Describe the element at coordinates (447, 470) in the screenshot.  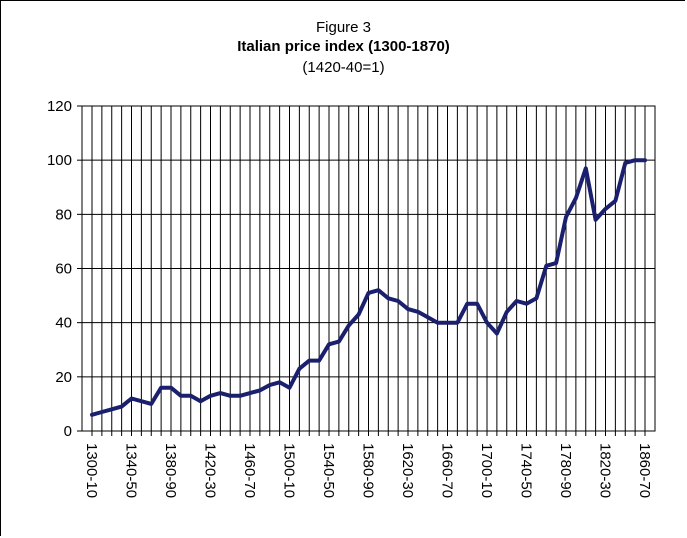
I see `x-tick-label: 1660-70` at that location.